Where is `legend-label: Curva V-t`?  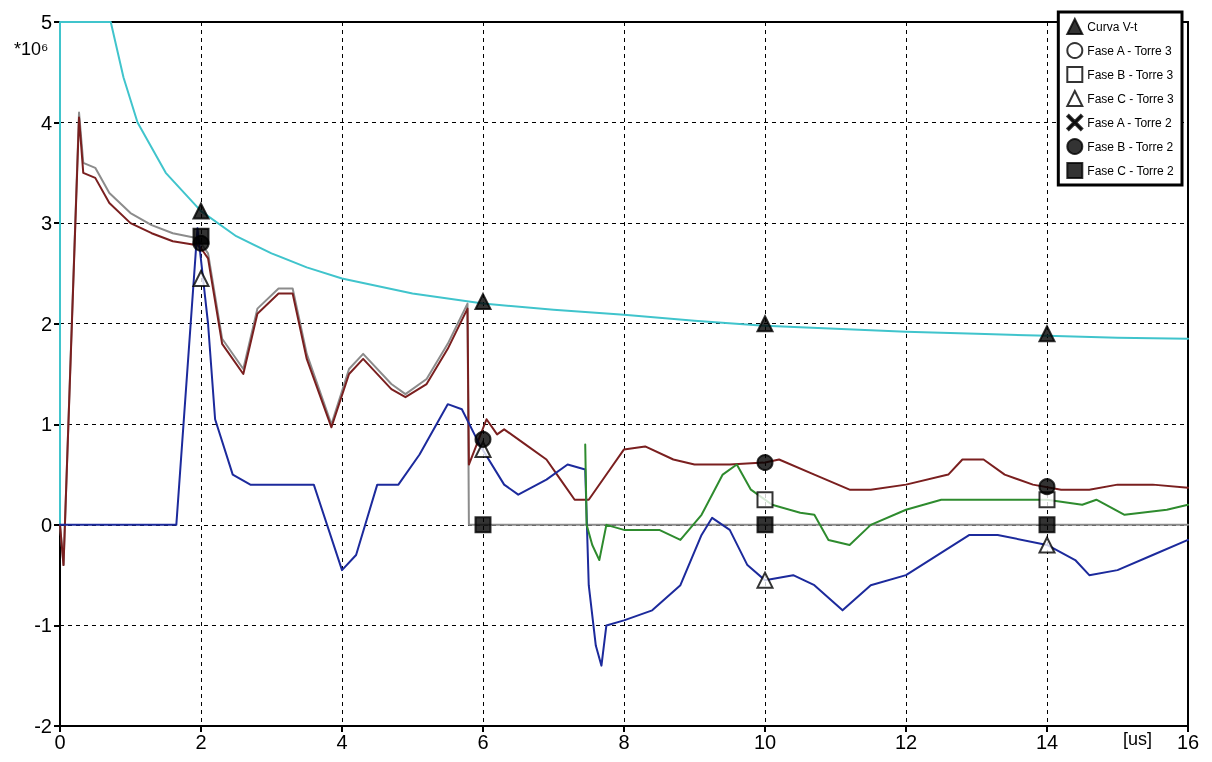 legend-label: Curva V-t is located at coordinates (1112, 26).